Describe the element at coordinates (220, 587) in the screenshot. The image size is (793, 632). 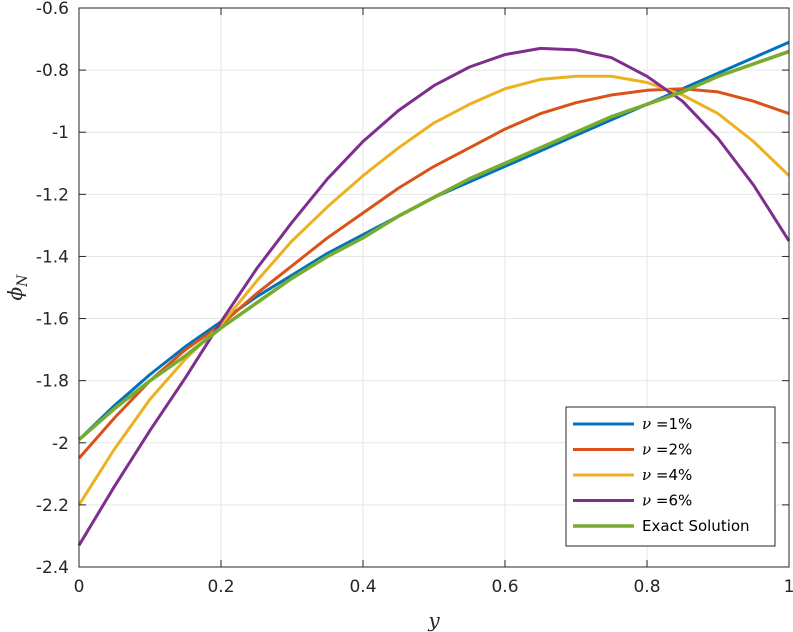
I see `x-tick-label: 0.2` at that location.